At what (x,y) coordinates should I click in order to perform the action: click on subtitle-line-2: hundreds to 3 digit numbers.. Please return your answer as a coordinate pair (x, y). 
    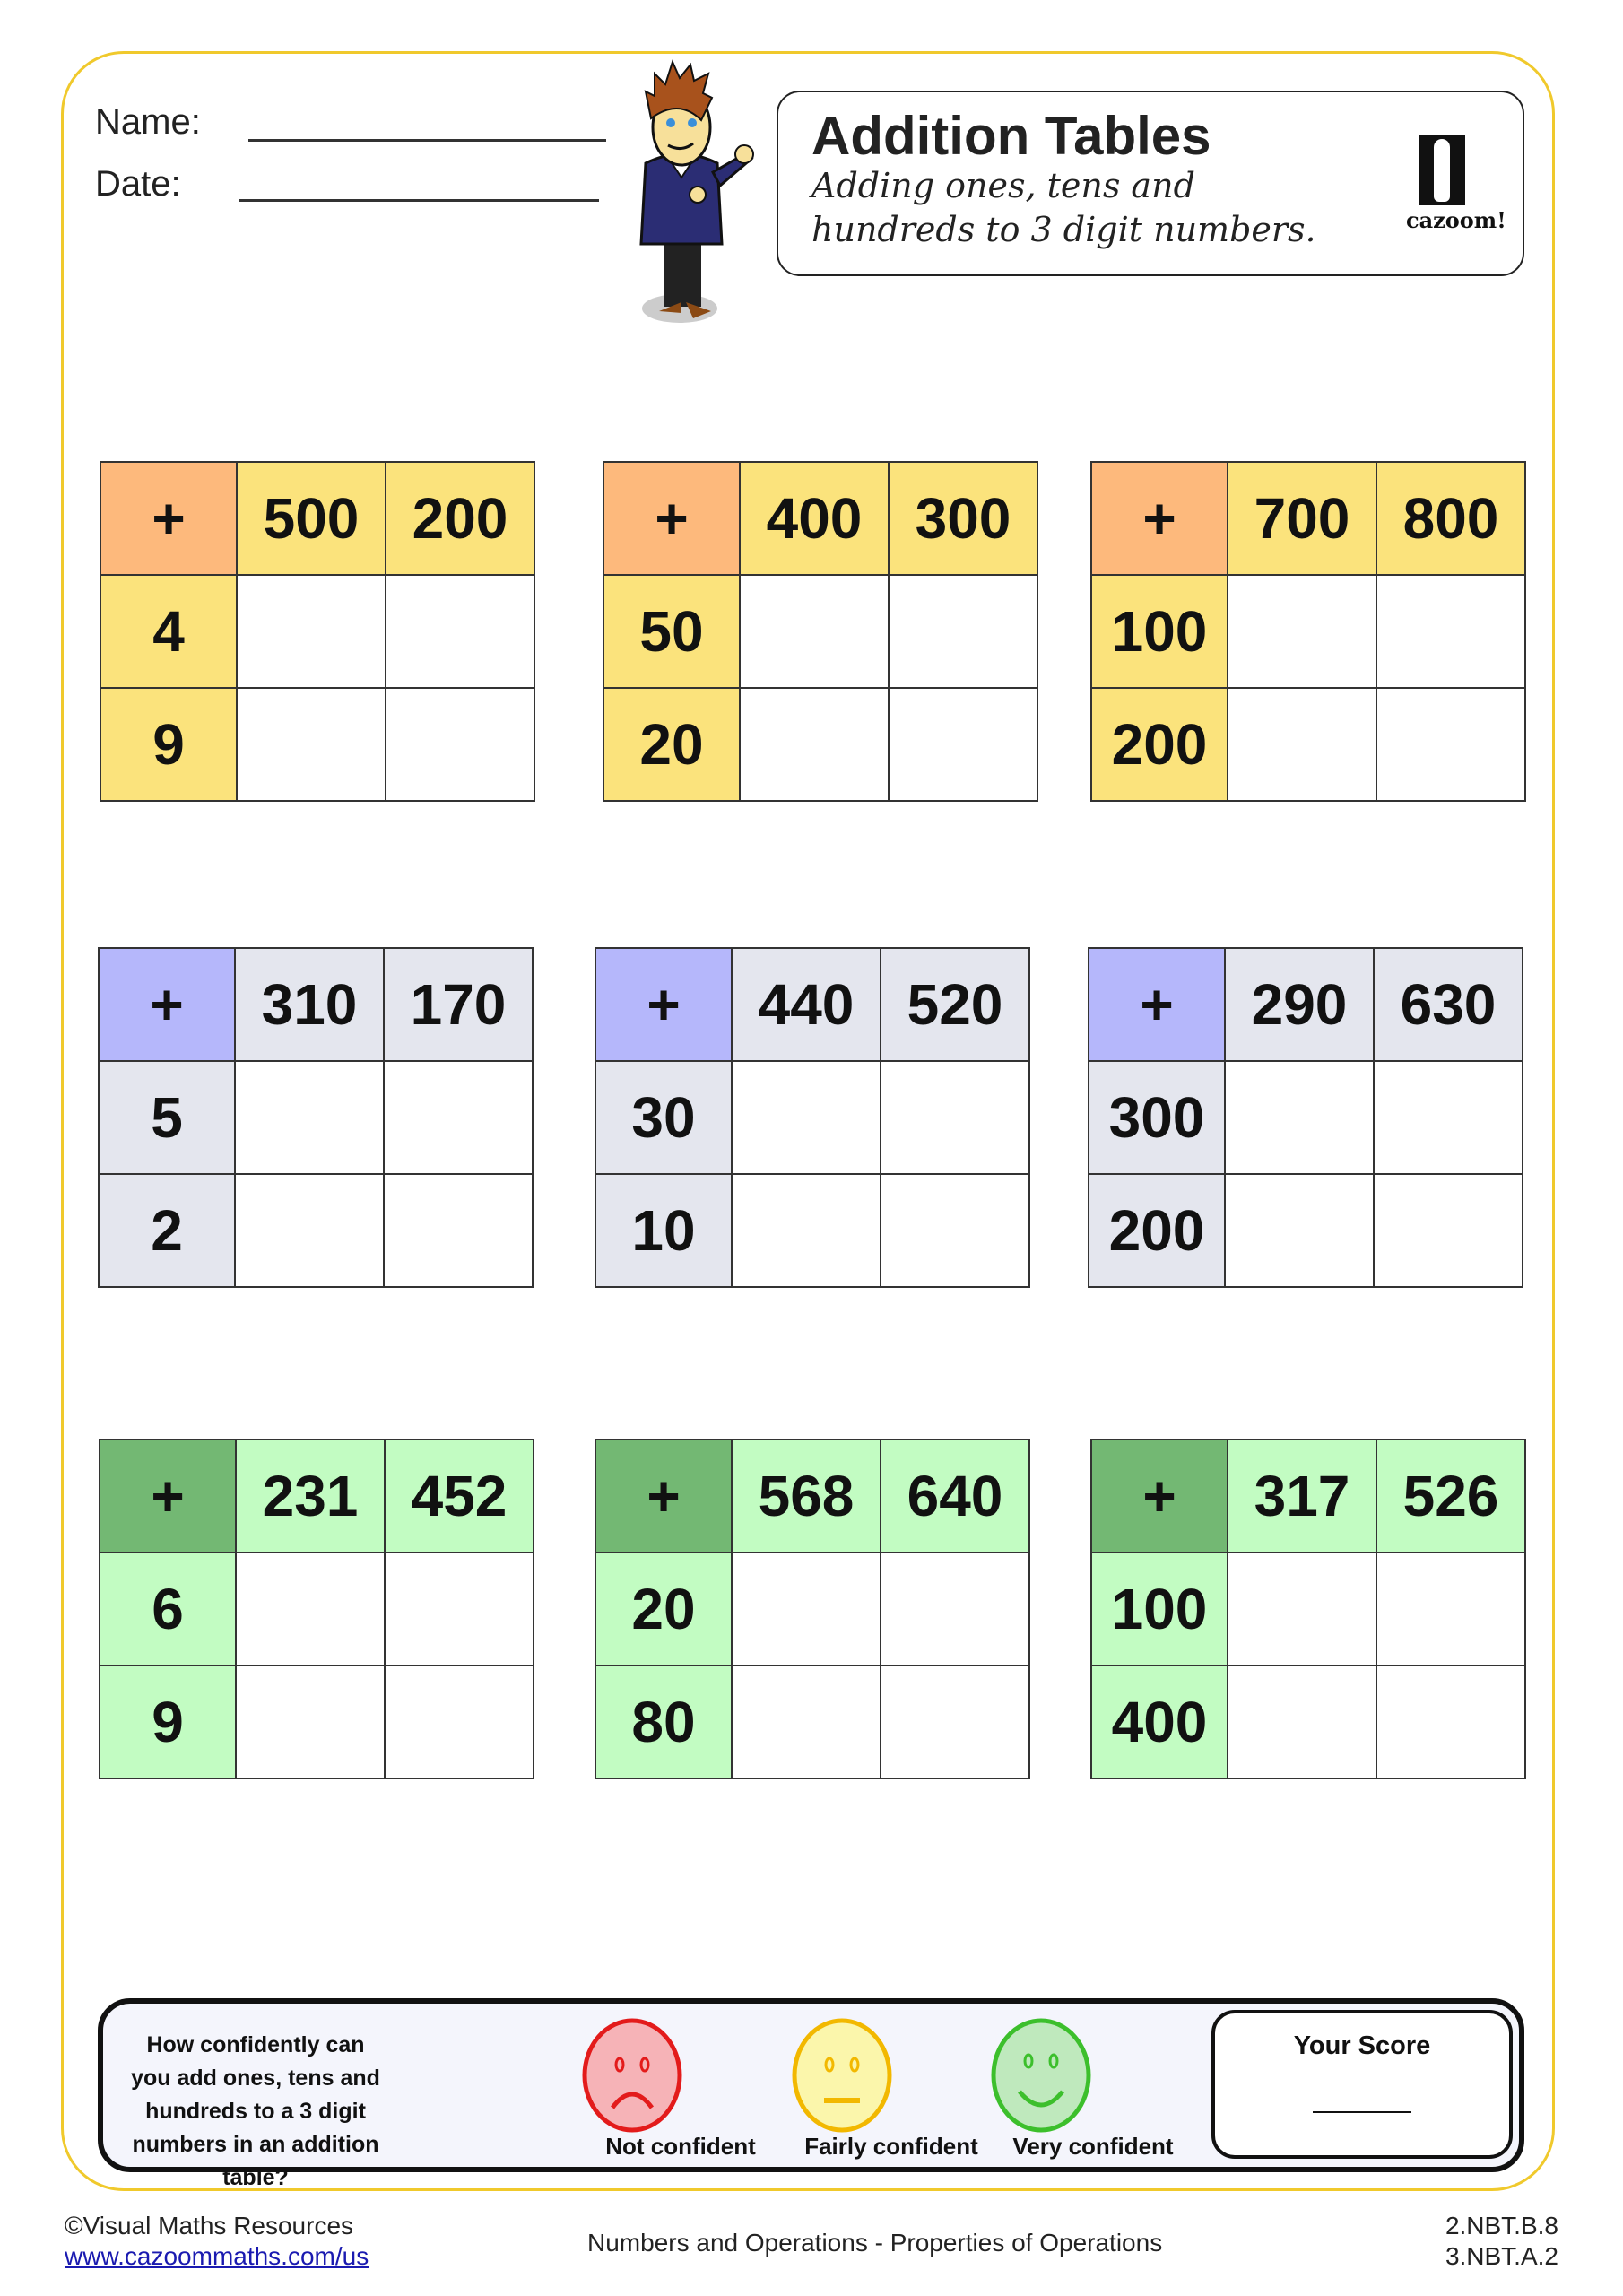
    Looking at the image, I should click on (1064, 229).